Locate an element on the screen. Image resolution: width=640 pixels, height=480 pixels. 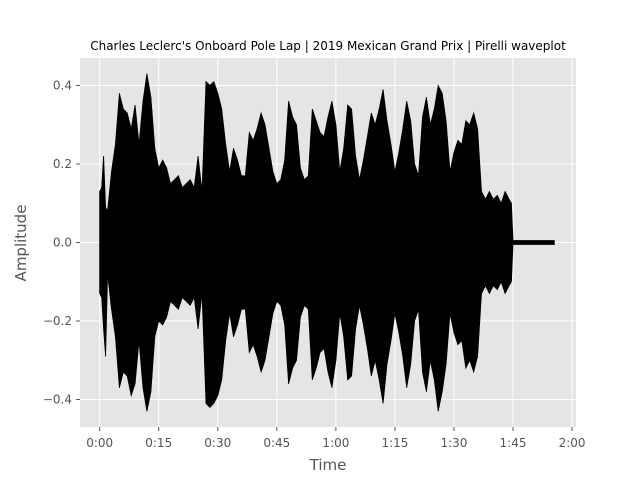
y-axis-label: Amplitude is located at coordinates (21, 243).